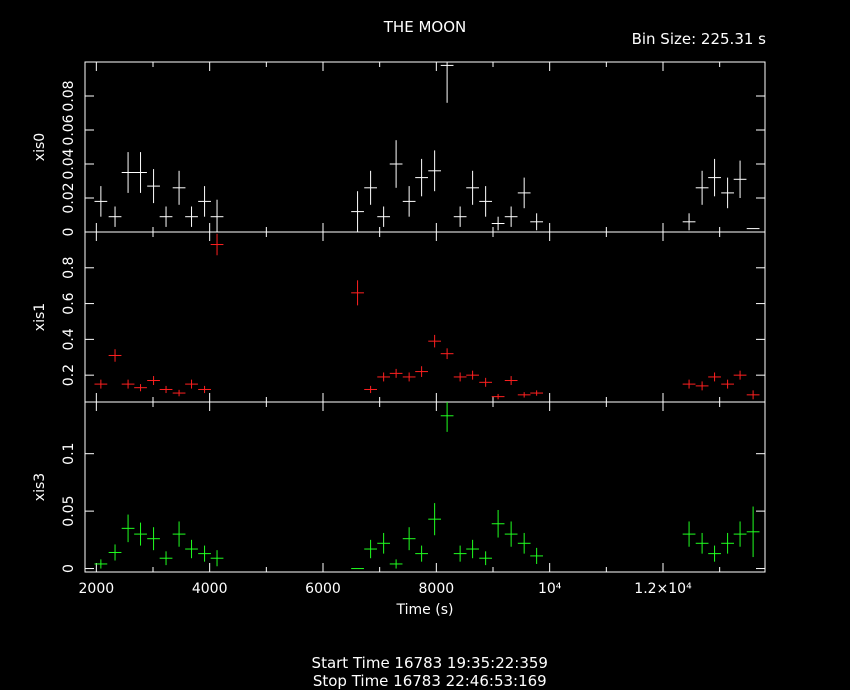 This screenshot has width=850, height=690. I want to click on x-tick-label: 2000, so click(97, 589).